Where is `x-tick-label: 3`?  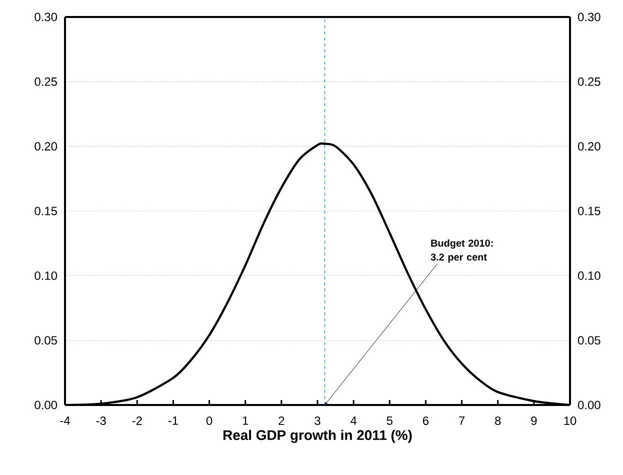 x-tick-label: 3 is located at coordinates (317, 420).